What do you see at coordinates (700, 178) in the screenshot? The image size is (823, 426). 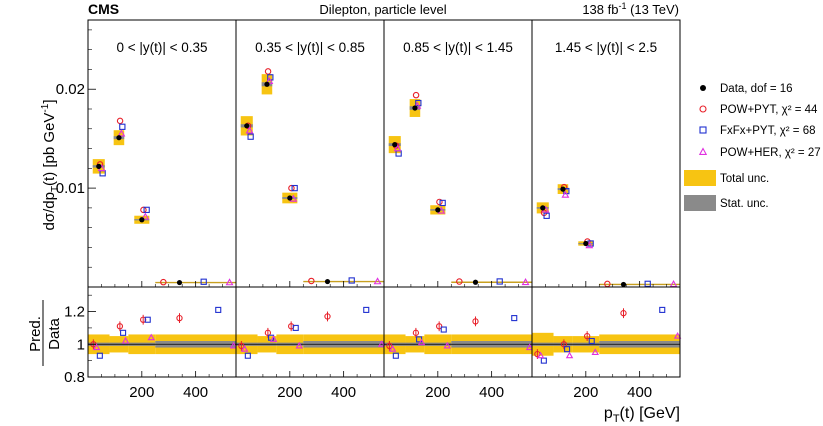 I see `legend-marker-total` at bounding box center [700, 178].